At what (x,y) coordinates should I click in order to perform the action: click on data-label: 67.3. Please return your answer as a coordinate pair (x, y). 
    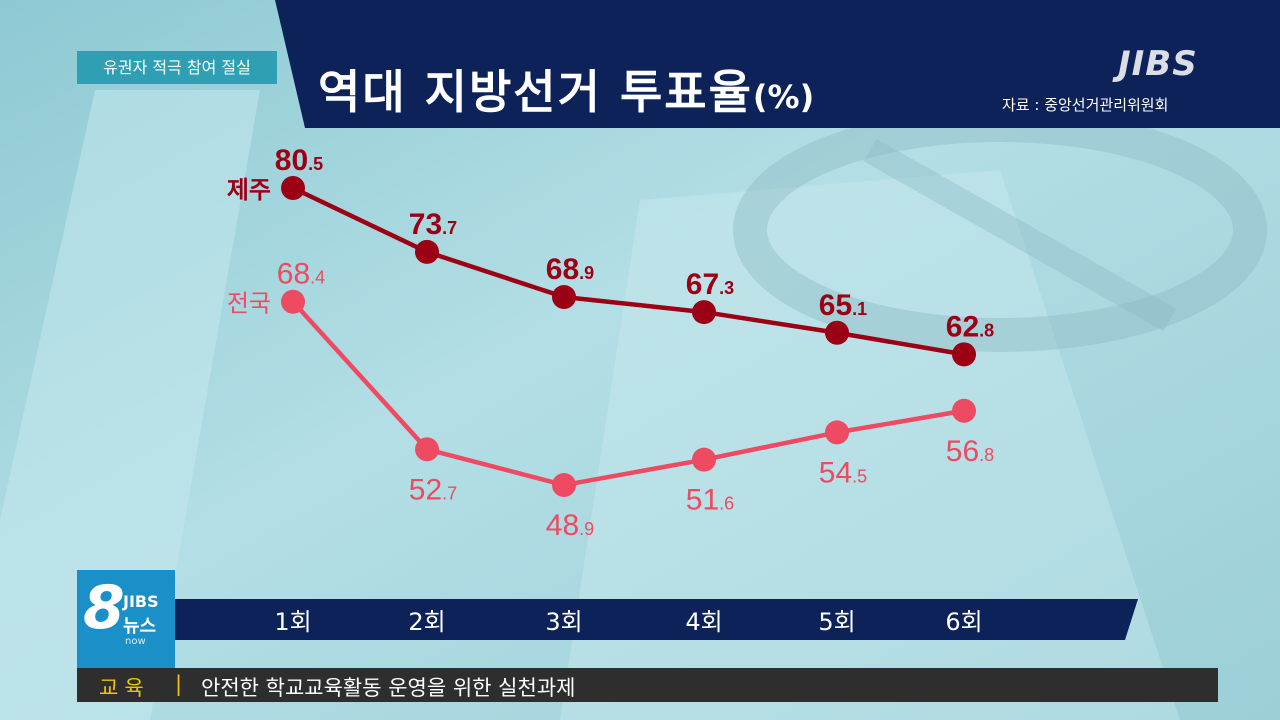
    Looking at the image, I should click on (710, 284).